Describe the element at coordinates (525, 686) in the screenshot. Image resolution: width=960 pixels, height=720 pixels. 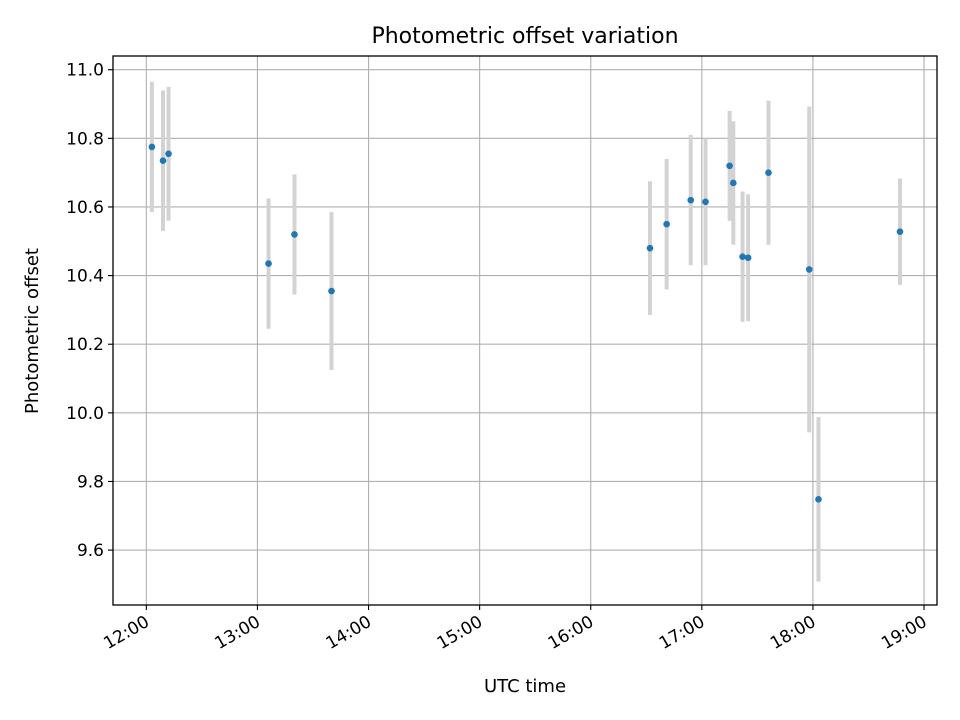
I see `x-axis-label: UTC time` at that location.